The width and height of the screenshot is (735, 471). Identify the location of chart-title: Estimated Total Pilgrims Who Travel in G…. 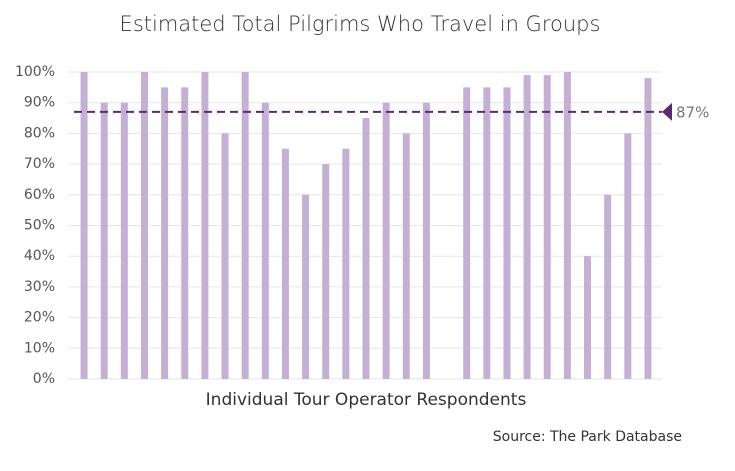
(360, 24).